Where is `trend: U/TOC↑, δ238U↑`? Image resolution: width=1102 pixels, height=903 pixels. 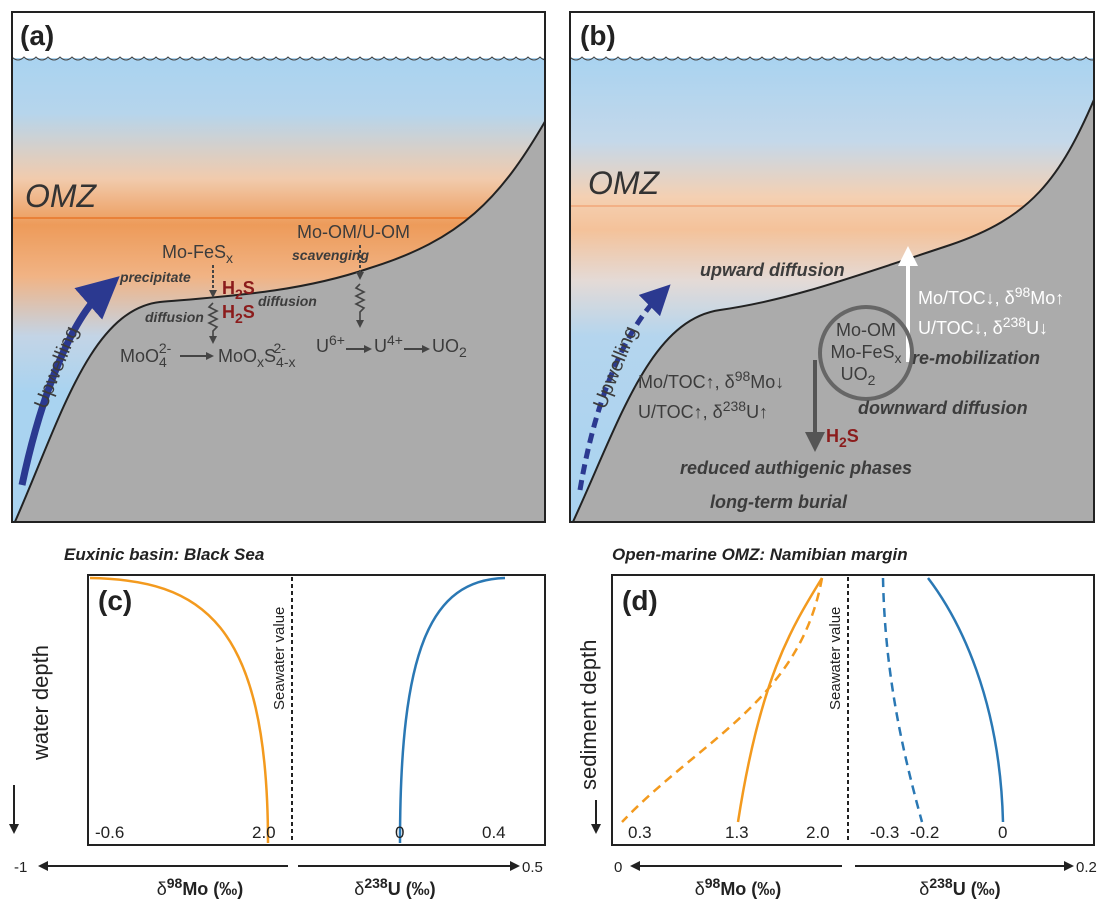 trend: U/TOC↑, δ238U↑ is located at coordinates (703, 410).